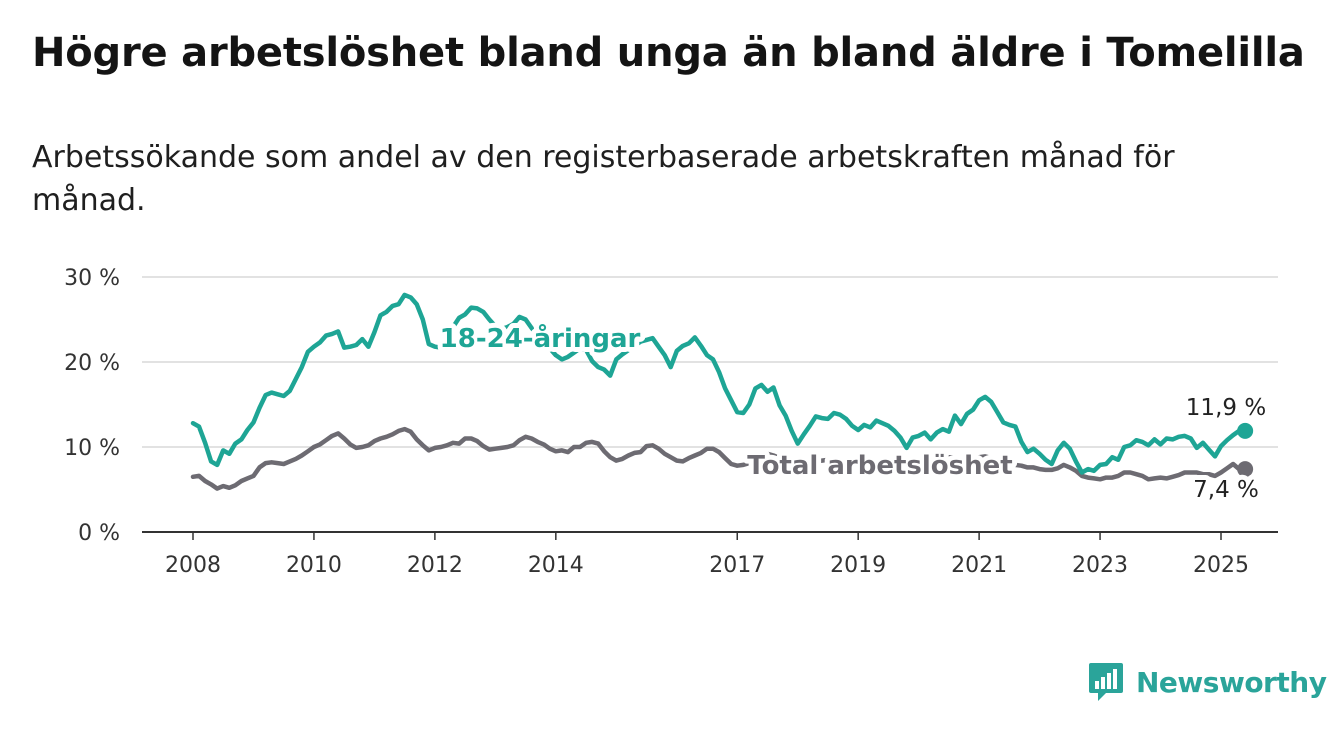 The image size is (1340, 734). Describe the element at coordinates (1245, 469) in the screenshot. I see `end-point-total` at that location.